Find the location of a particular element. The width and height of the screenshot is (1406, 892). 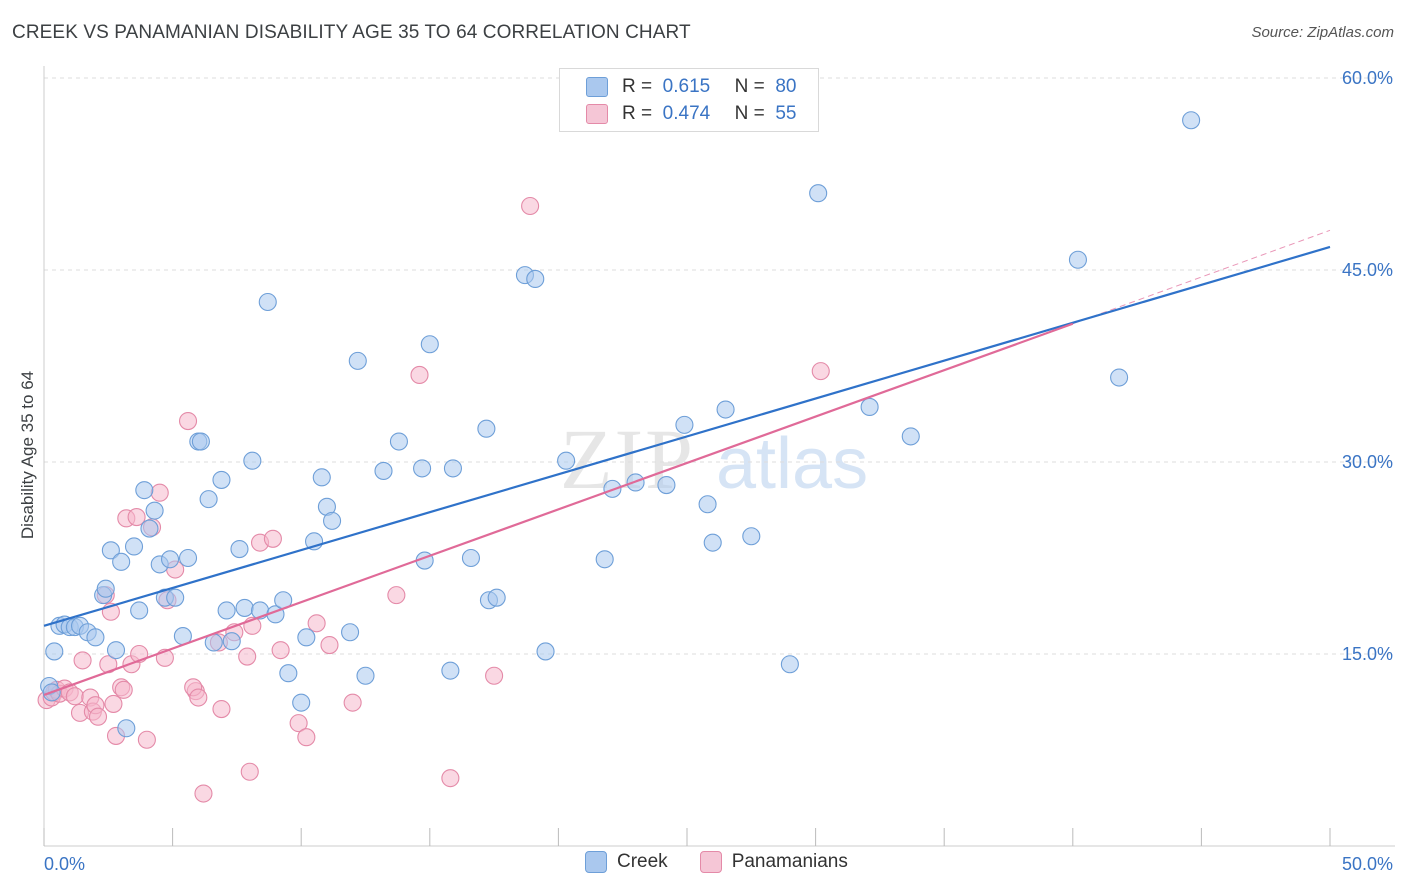

legend-n-value: 55 is located at coordinates (786, 113).